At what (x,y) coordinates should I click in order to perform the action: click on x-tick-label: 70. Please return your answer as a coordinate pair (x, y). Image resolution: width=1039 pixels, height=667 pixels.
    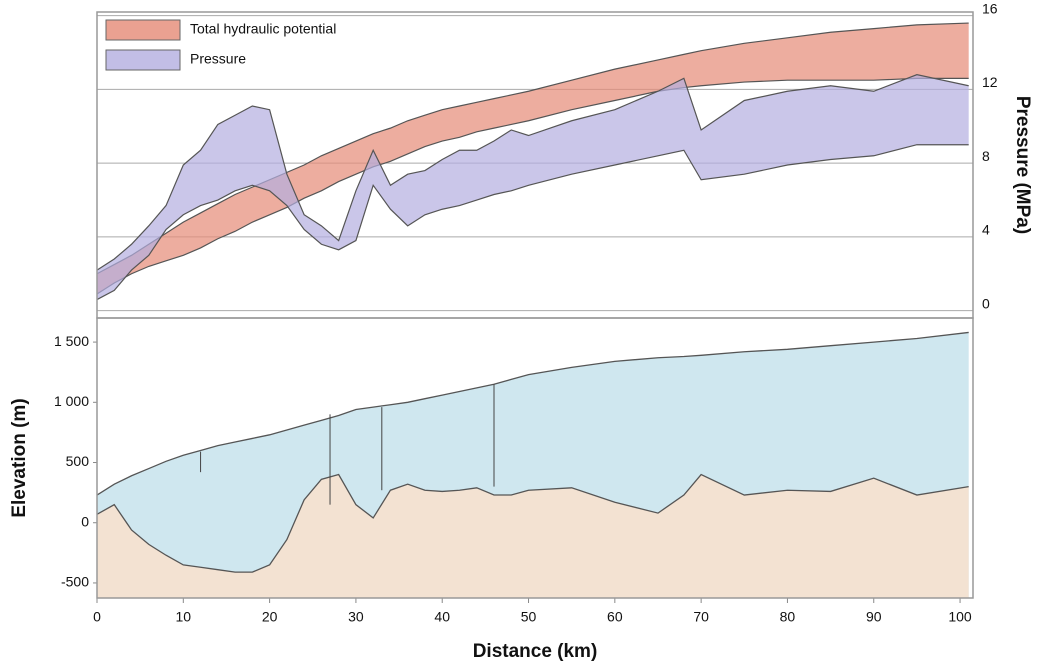
    Looking at the image, I should click on (701, 617).